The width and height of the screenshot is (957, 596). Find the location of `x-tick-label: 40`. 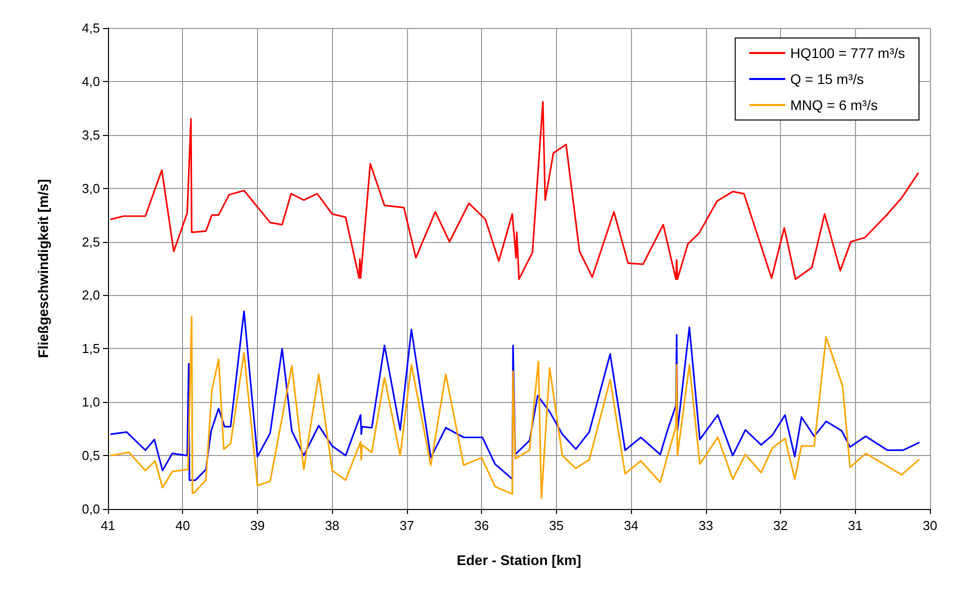

x-tick-label: 40 is located at coordinates (182, 525).